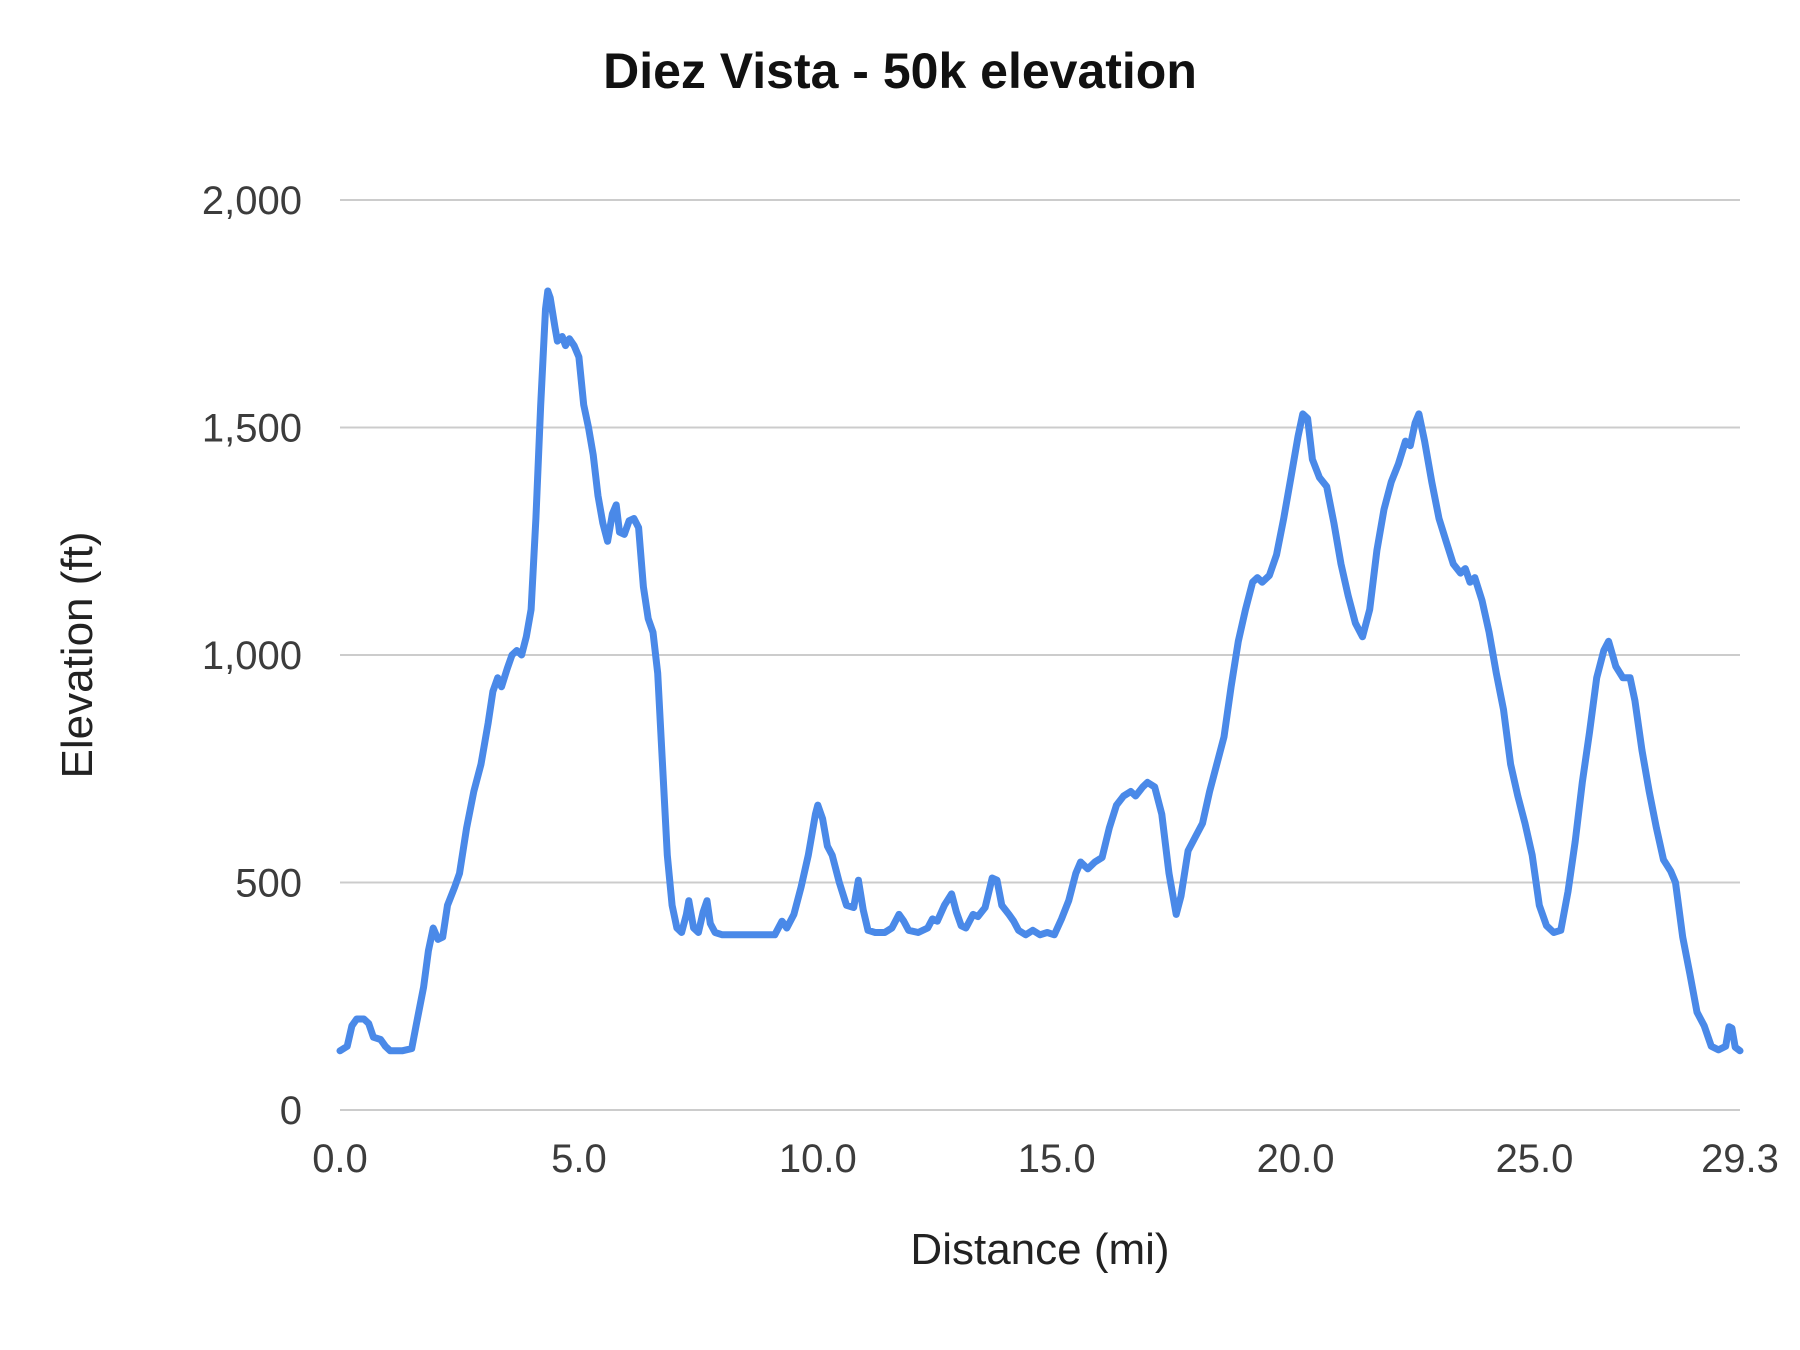  I want to click on x-tick-label: 0.0, so click(340, 1159).